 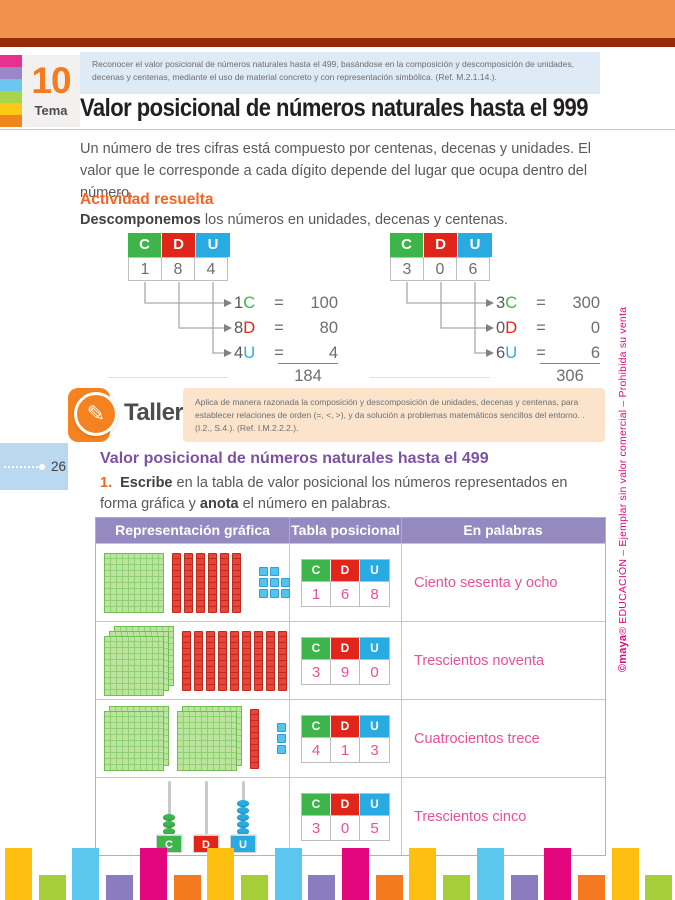 What do you see at coordinates (239, 352) in the screenshot?
I see `digit: 4` at bounding box center [239, 352].